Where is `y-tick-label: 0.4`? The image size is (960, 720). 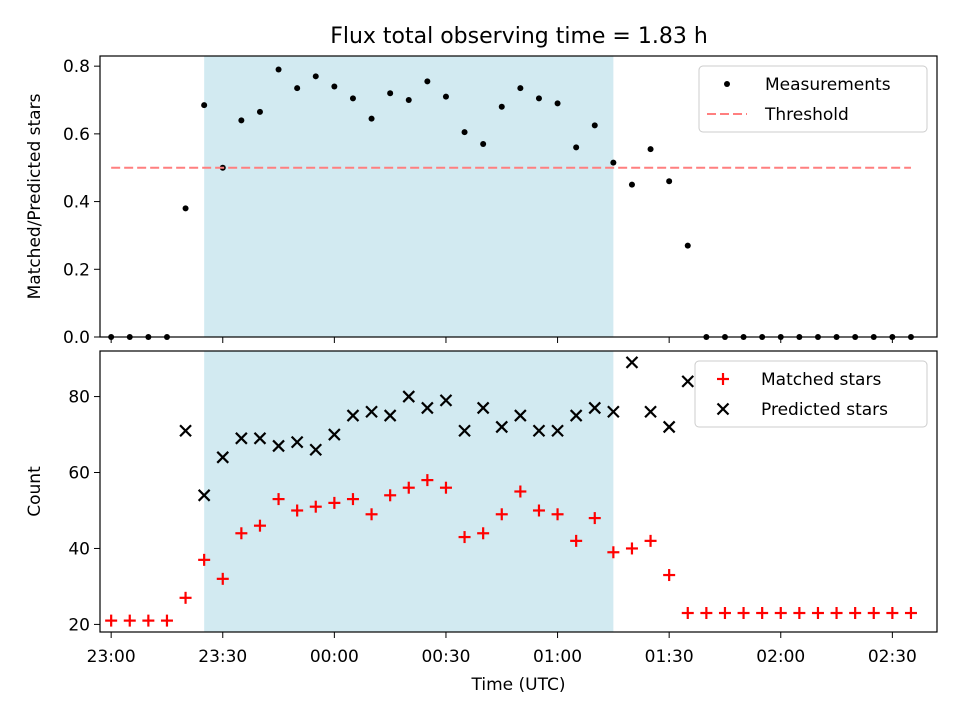 y-tick-label: 0.4 is located at coordinates (76, 203).